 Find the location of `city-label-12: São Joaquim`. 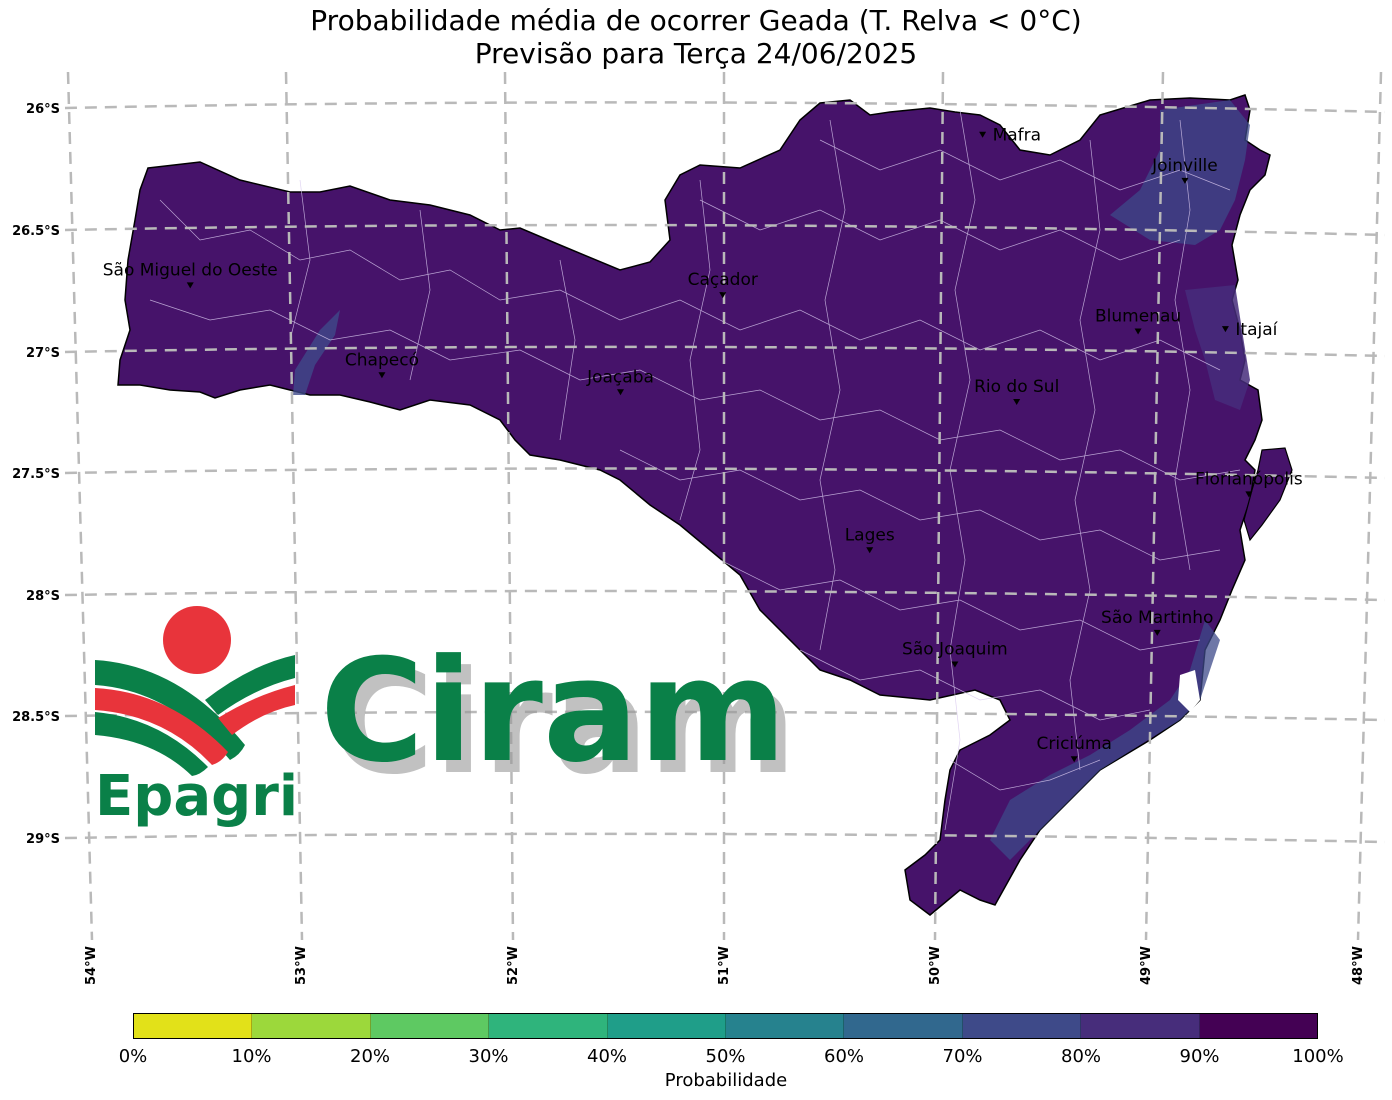

city-label-12: São Joaquim is located at coordinates (955, 649).